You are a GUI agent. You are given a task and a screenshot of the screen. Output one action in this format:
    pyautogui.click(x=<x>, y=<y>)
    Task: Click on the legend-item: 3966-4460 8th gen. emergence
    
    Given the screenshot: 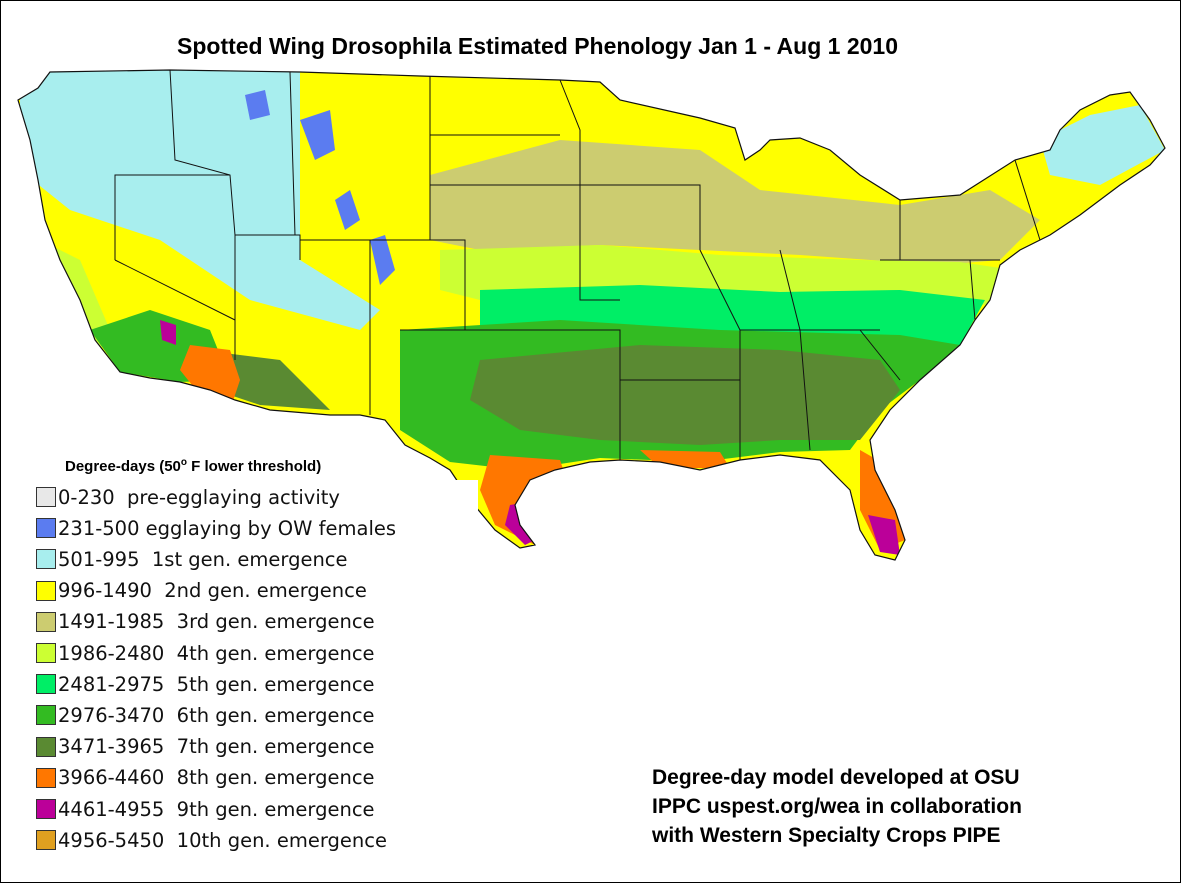 What is the action you would take?
    pyautogui.click(x=205, y=778)
    